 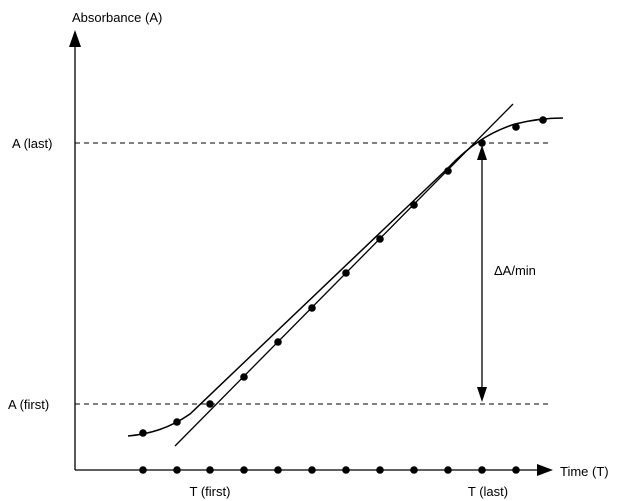 What do you see at coordinates (75, 38) in the screenshot?
I see `y-axis-arrowhead` at bounding box center [75, 38].